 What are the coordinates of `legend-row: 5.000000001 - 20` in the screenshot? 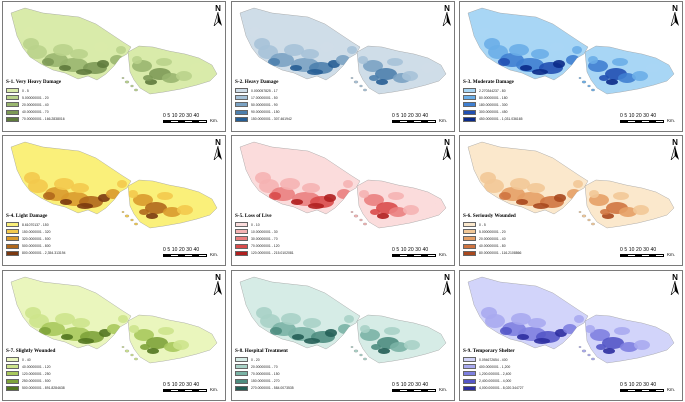 It's located at (81, 97).